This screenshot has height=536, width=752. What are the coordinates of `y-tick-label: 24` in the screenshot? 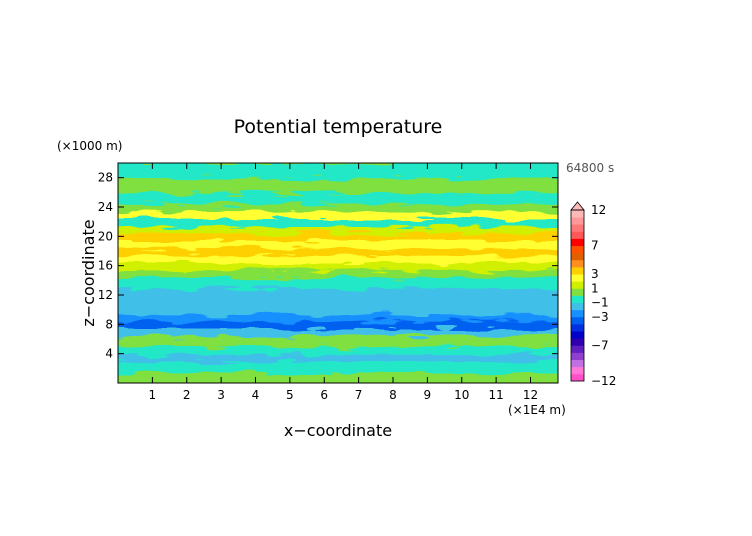 It's located at (105, 207).